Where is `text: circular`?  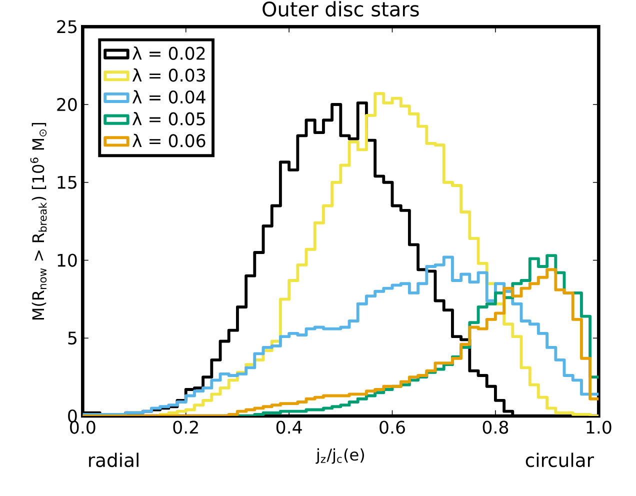 text: circular is located at coordinates (560, 460).